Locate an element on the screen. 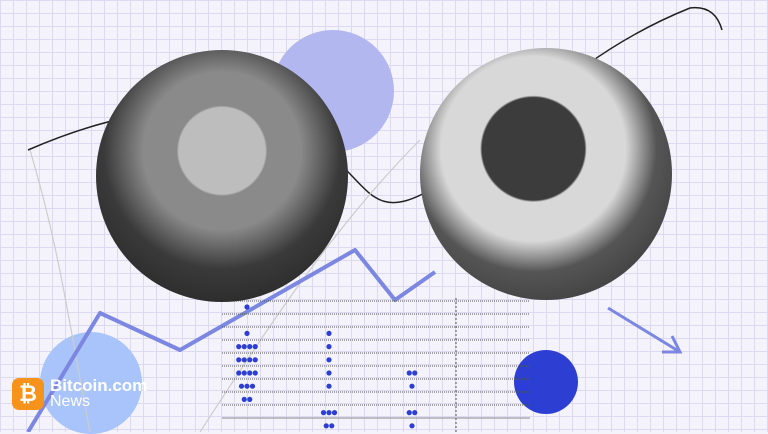  blue-circle is located at coordinates (546, 382).